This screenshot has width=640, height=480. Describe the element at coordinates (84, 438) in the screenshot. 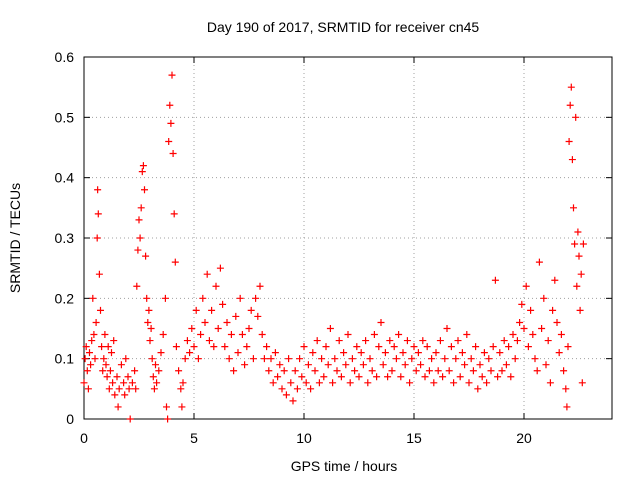

I see `x-tick-label: 0` at that location.